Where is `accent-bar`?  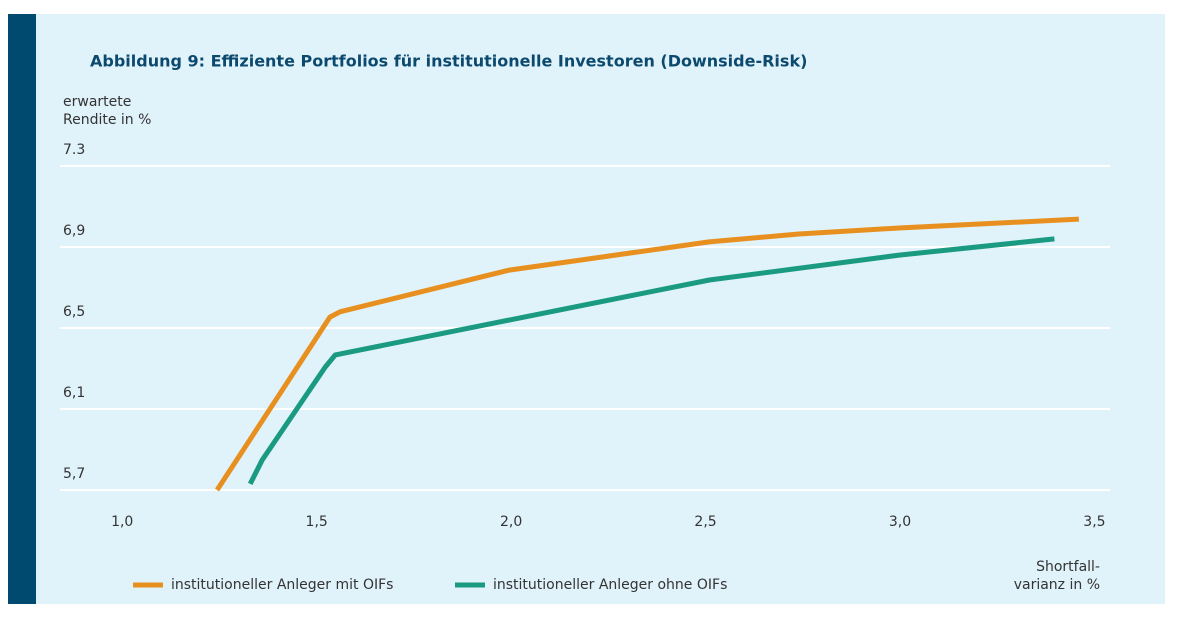
accent-bar is located at coordinates (22, 309).